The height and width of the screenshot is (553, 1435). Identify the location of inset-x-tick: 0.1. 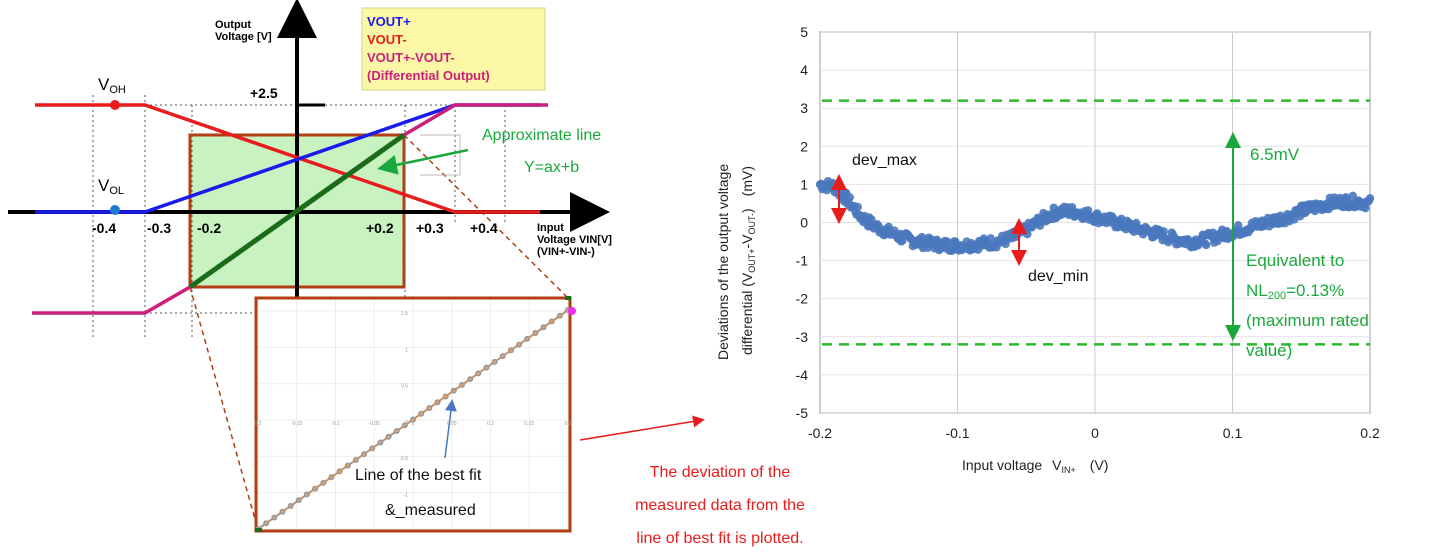
(490, 424).